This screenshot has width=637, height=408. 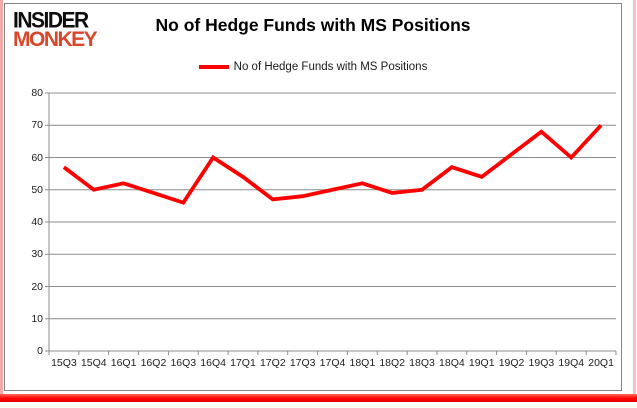 What do you see at coordinates (541, 363) in the screenshot?
I see `x-tick-label: 19Q3` at bounding box center [541, 363].